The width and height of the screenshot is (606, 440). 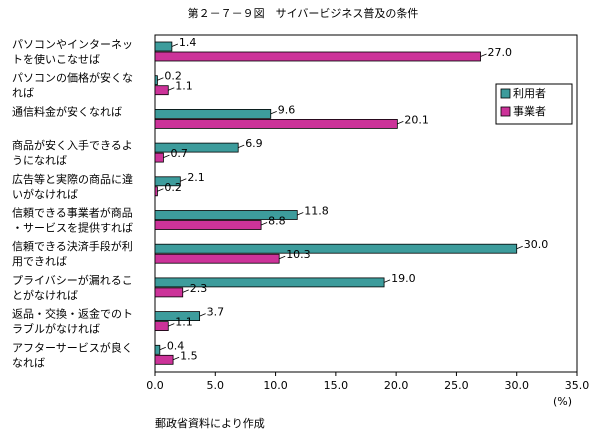 I want to click on y-tick-label: パソコンやインターネッ, so click(x=72, y=44).